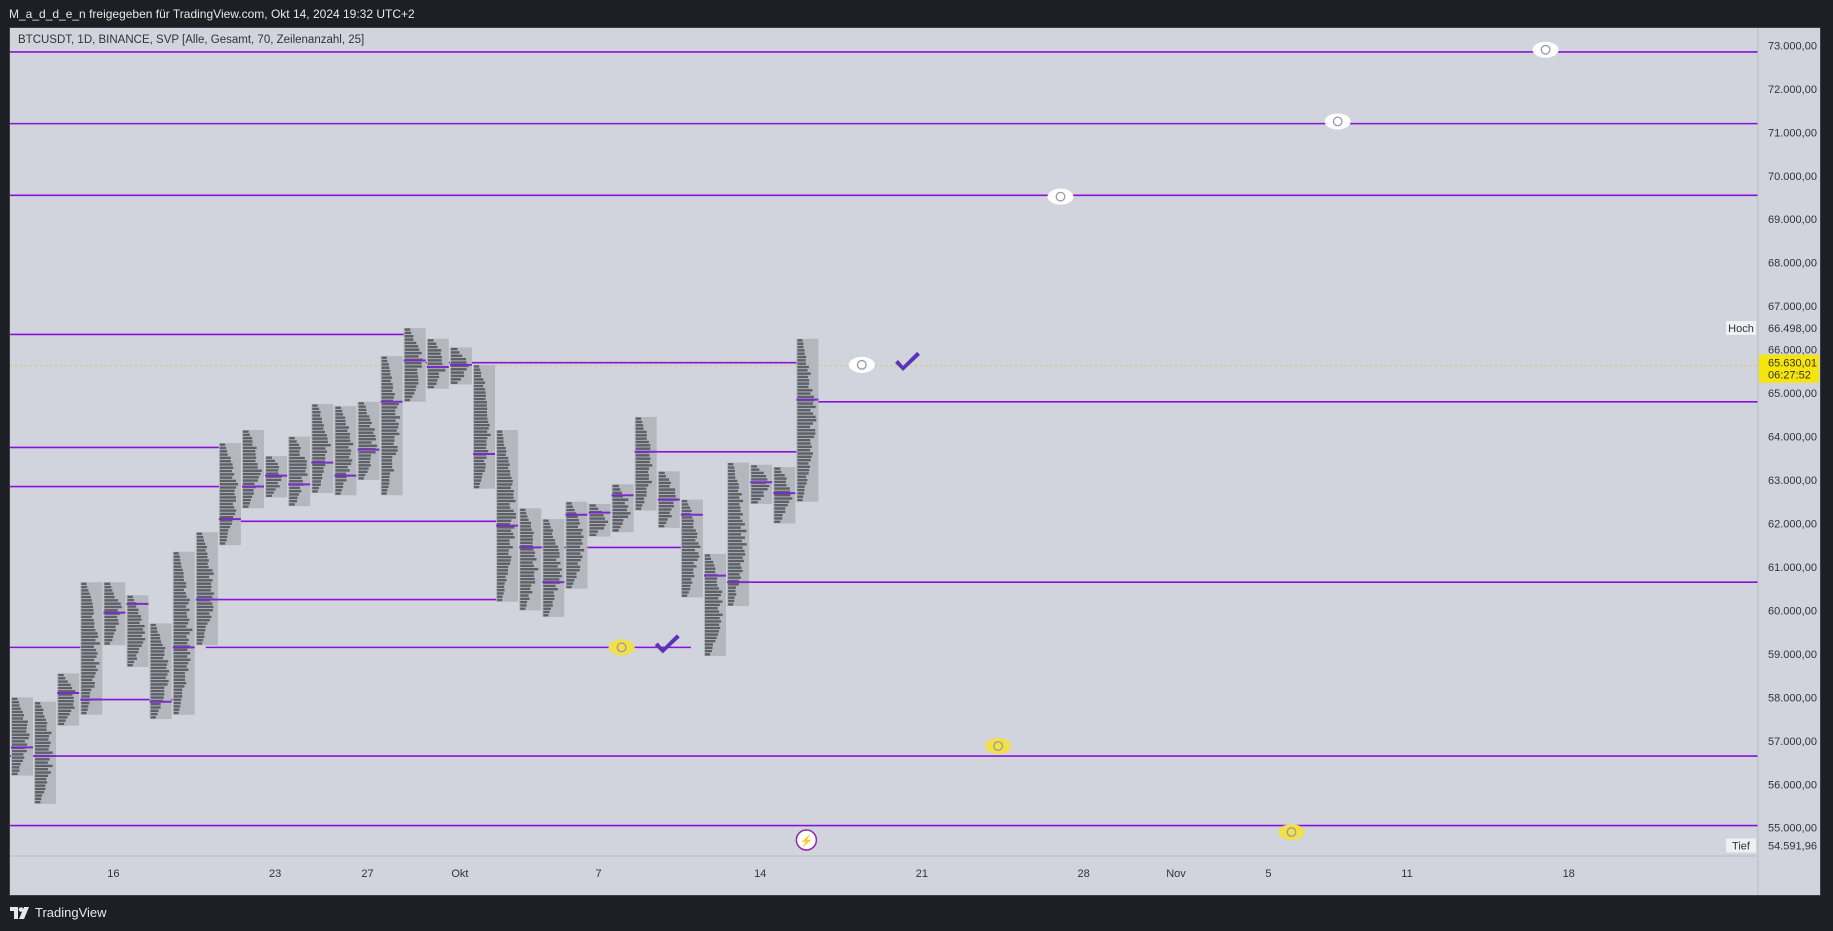 This screenshot has width=1833, height=931. Describe the element at coordinates (1792, 220) in the screenshot. I see `price-tick-label: 69.000,00` at that location.